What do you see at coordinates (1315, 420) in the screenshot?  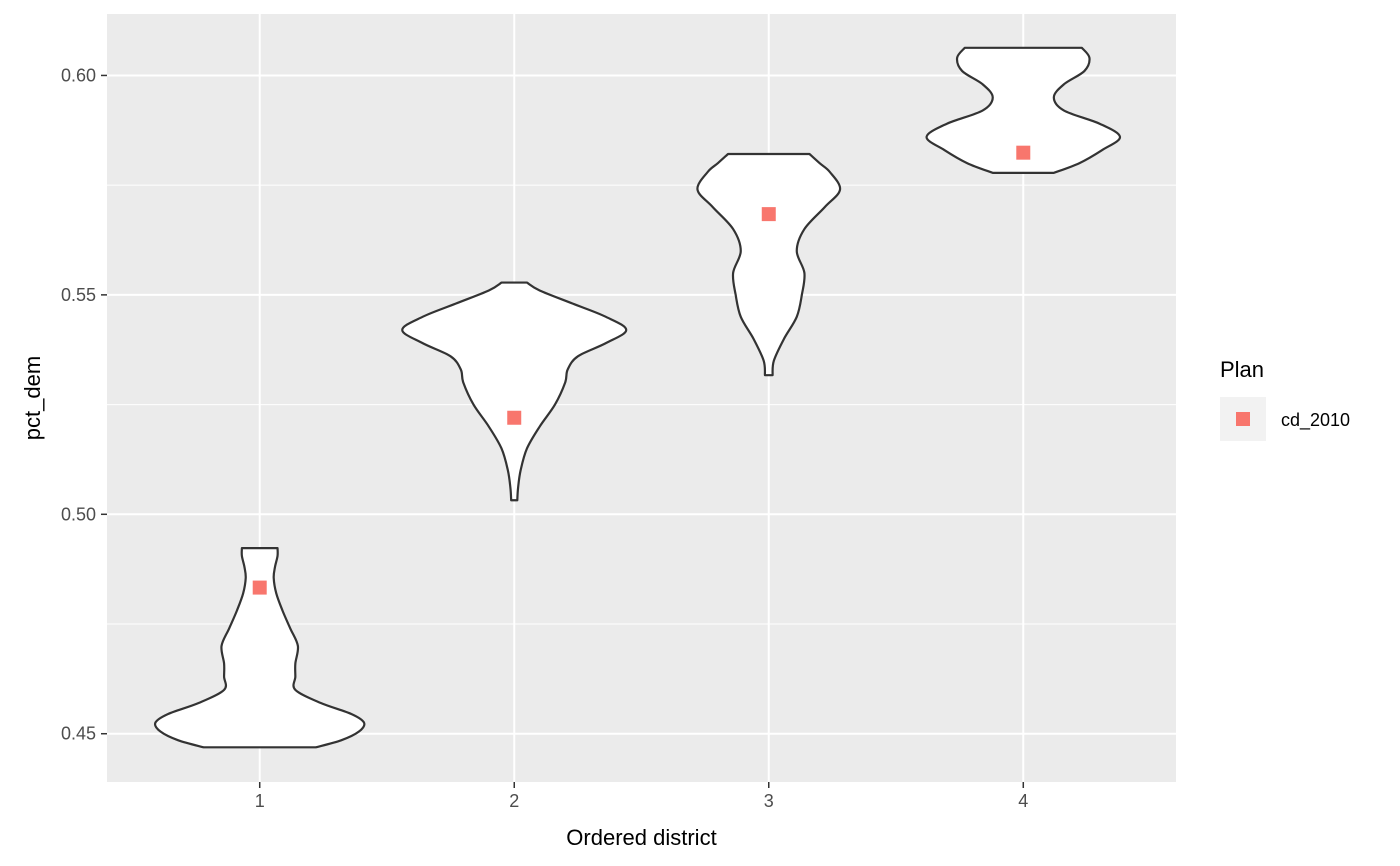 I see `legend-item-label: cd_2010` at bounding box center [1315, 420].